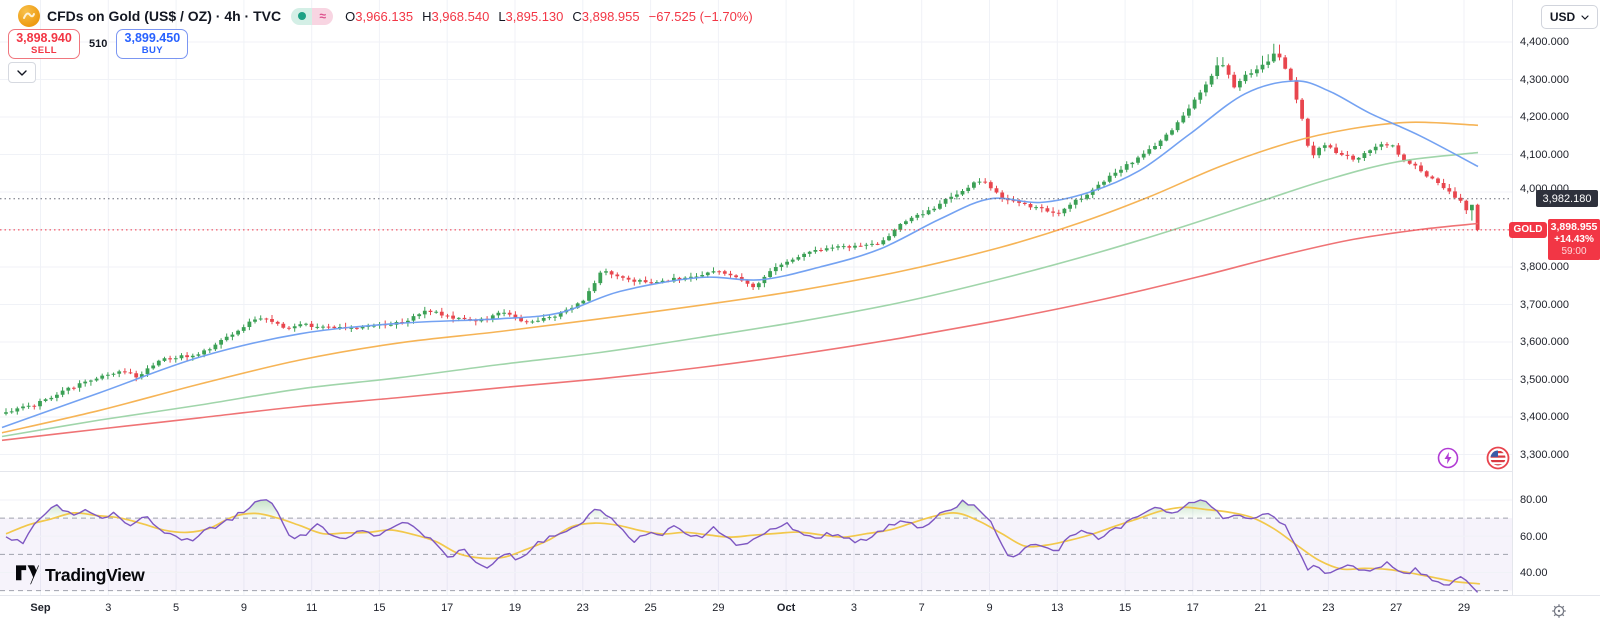 The width and height of the screenshot is (1600, 632). I want to click on price-axis-label: 60.00, so click(1534, 536).